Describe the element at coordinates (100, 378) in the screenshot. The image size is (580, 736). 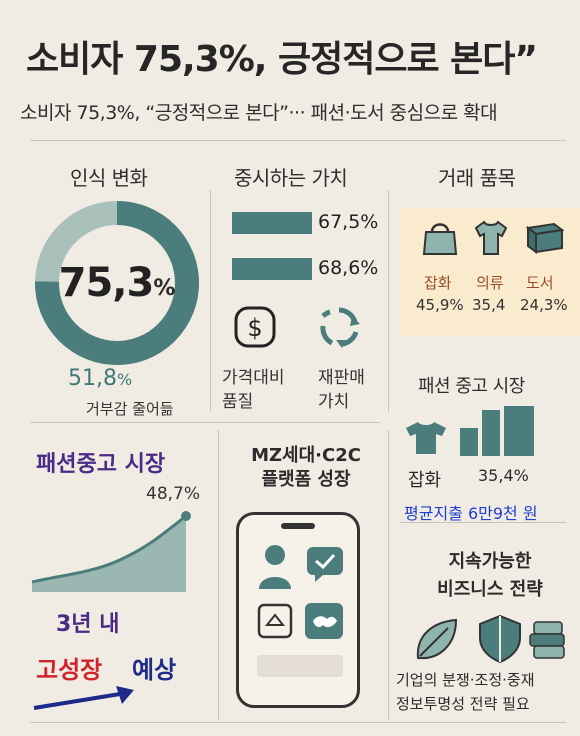
I see `sub-value: 51,8%` at that location.